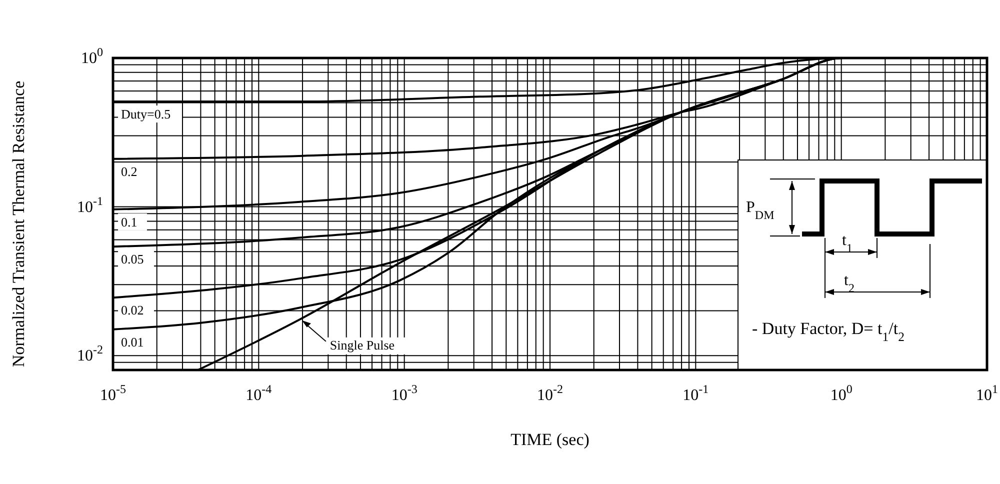 This screenshot has width=1000, height=484. What do you see at coordinates (132, 310) in the screenshot?
I see `series-label: 0.02` at bounding box center [132, 310].